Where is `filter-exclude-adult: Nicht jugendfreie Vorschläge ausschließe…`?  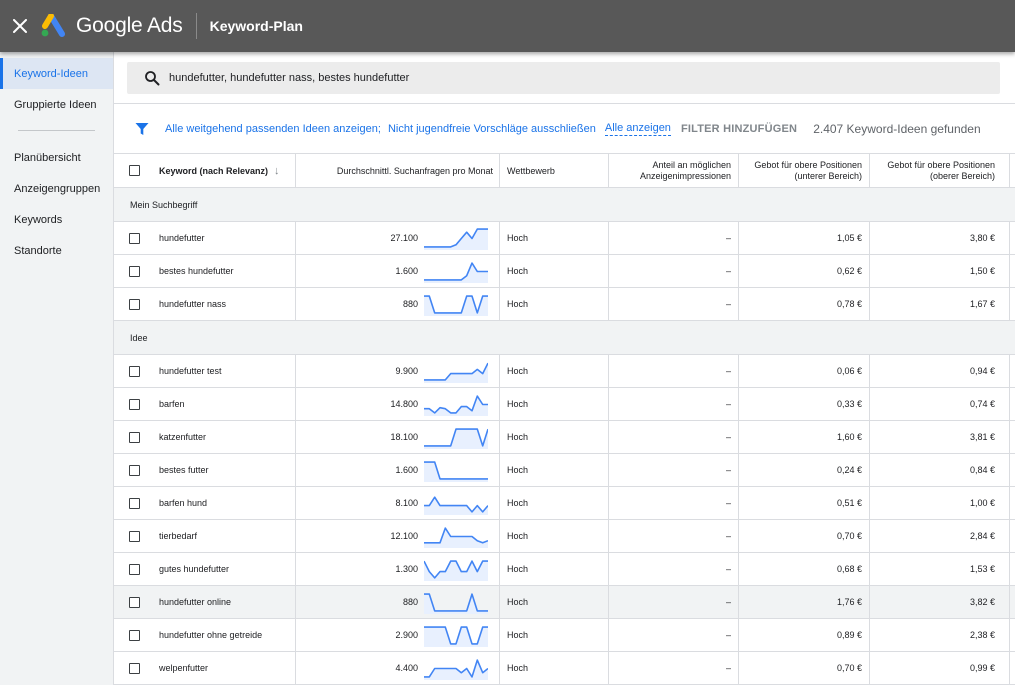
filter-exclude-adult: Nicht jugendfreie Vorschläge ausschließe… is located at coordinates (491, 129).